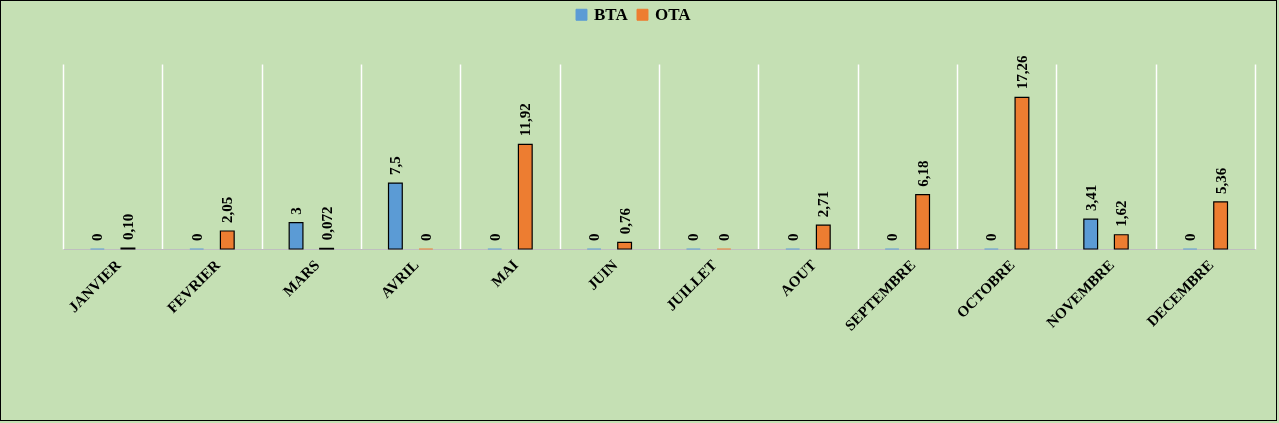  What do you see at coordinates (1220, 180) in the screenshot?
I see `data-label: 5,36` at bounding box center [1220, 180].